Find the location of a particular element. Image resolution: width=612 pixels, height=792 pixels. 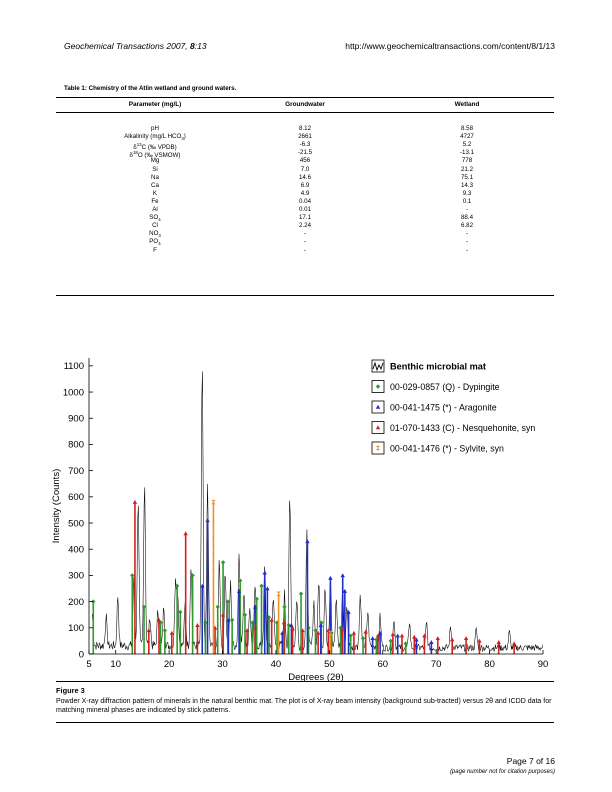

legend-label: 00-029-0857 (Q) - Dypingite is located at coordinates (445, 387).